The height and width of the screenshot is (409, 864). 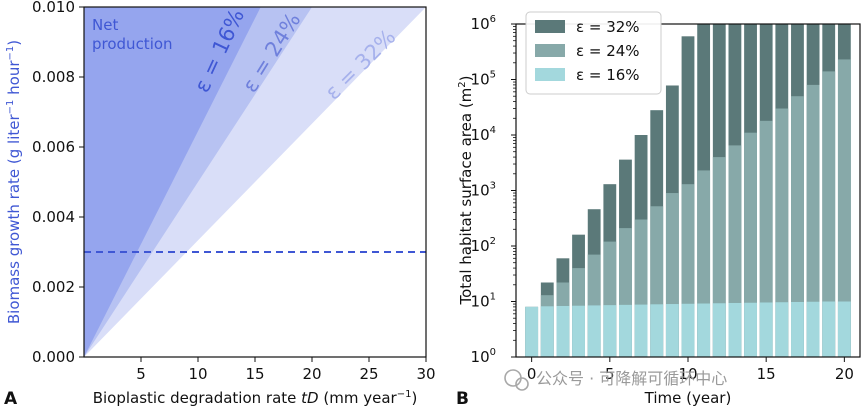 I want to click on y-tick-label: 0.008, so click(x=53, y=77).